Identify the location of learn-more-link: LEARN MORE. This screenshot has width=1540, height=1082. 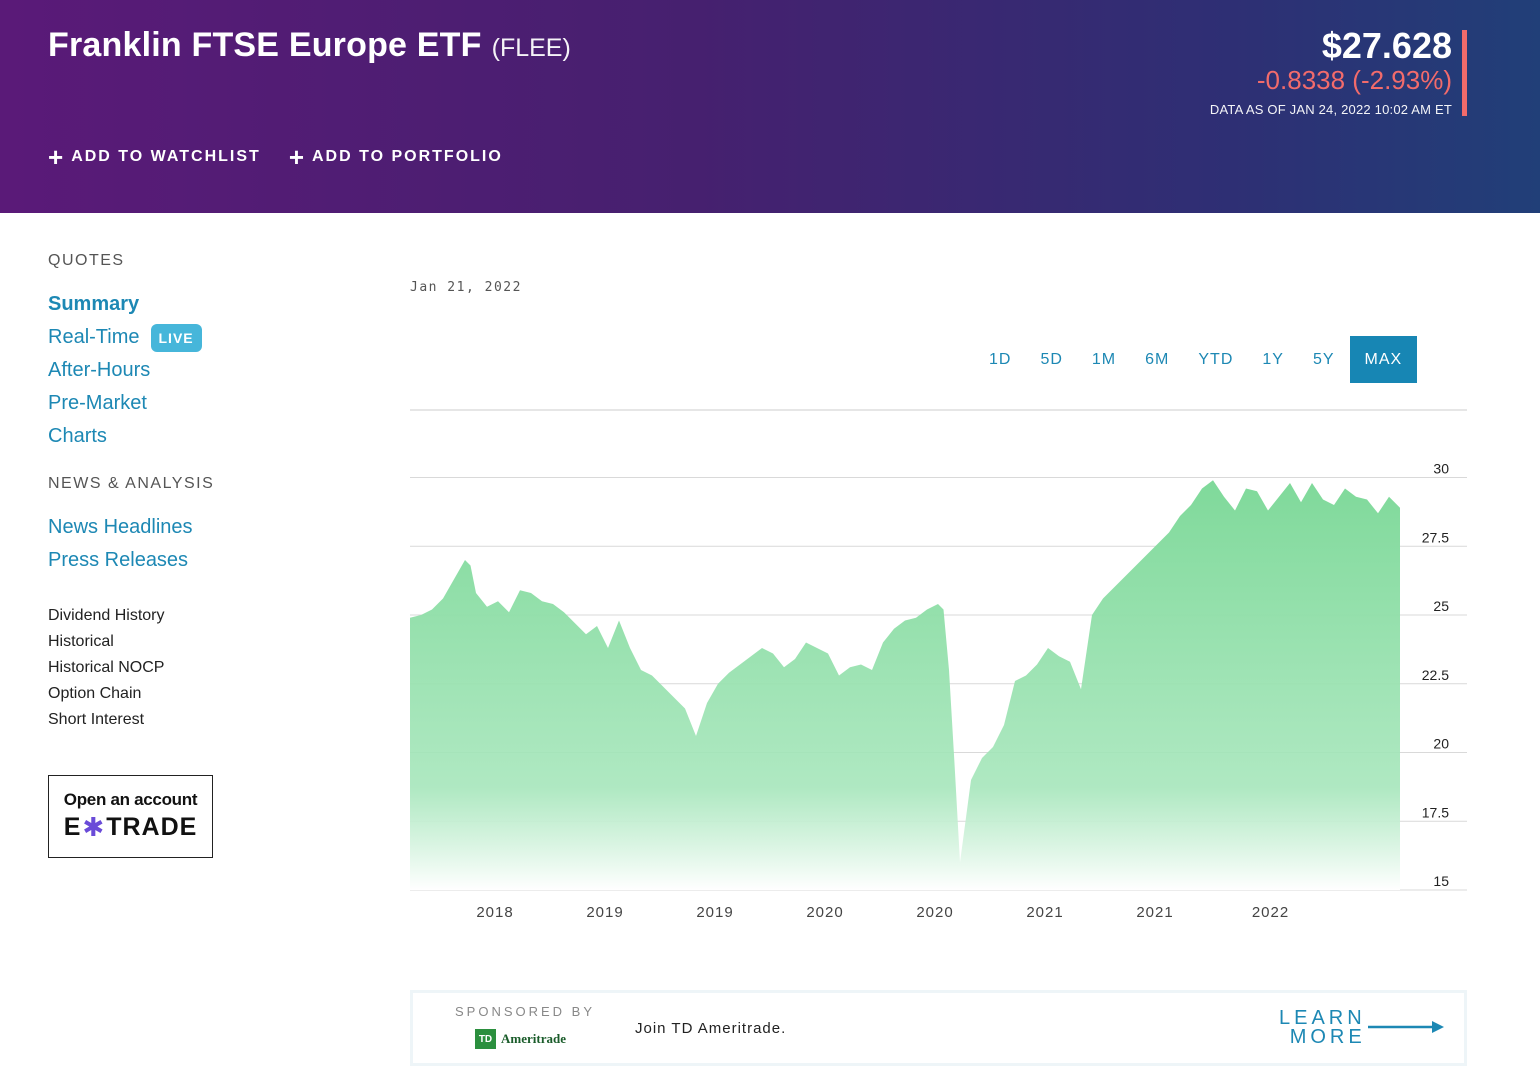
(1322, 1027).